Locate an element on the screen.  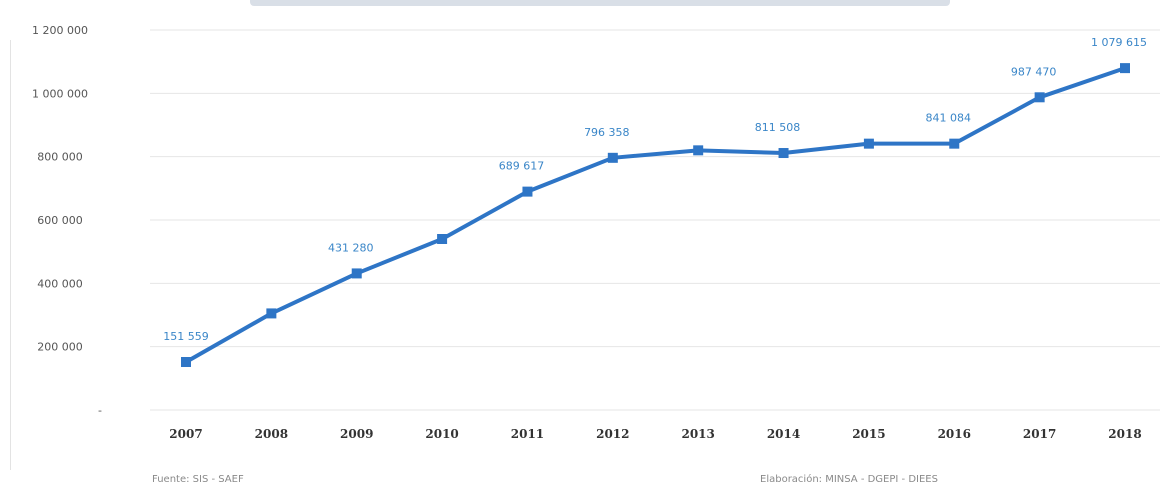
x-tick-label: 2018 is located at coordinates (1124, 434).